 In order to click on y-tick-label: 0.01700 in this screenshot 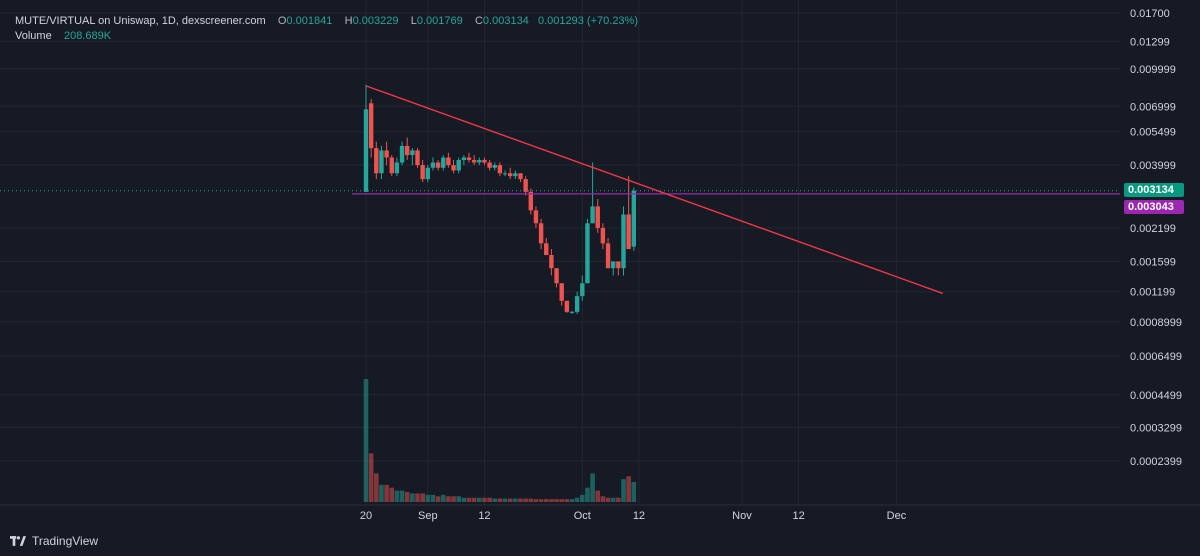, I will do `click(1150, 14)`.